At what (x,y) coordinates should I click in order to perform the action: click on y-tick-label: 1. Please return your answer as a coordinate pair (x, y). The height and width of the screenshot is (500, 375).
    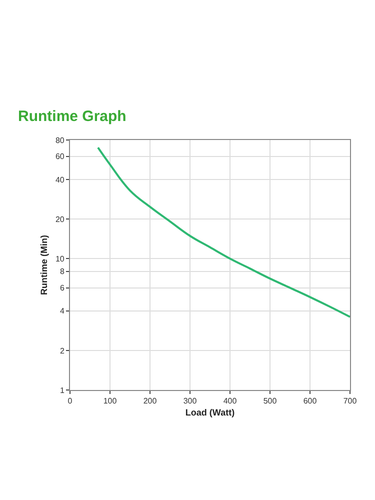
    Looking at the image, I should click on (62, 390).